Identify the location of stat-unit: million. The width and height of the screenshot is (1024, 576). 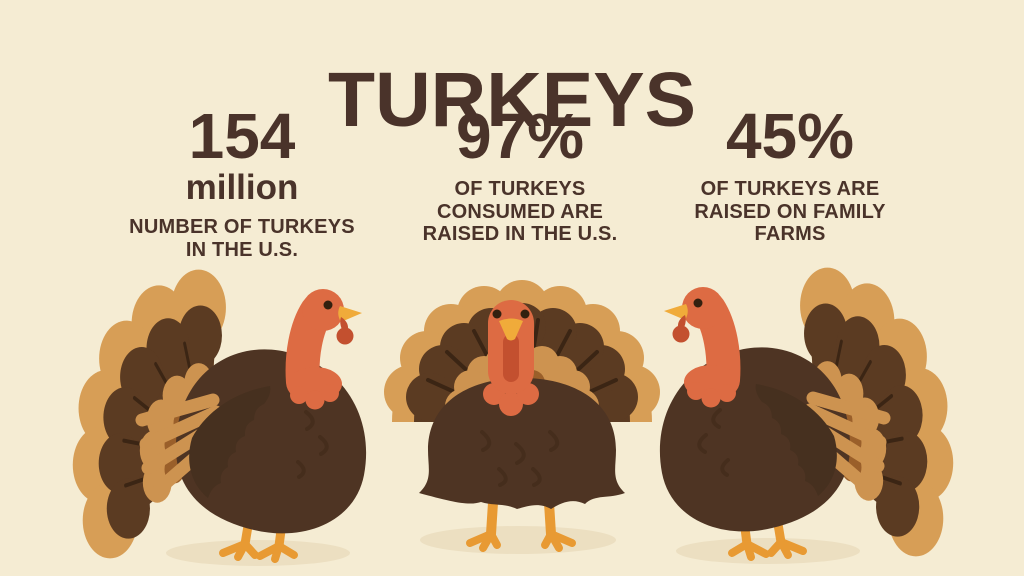
(242, 187).